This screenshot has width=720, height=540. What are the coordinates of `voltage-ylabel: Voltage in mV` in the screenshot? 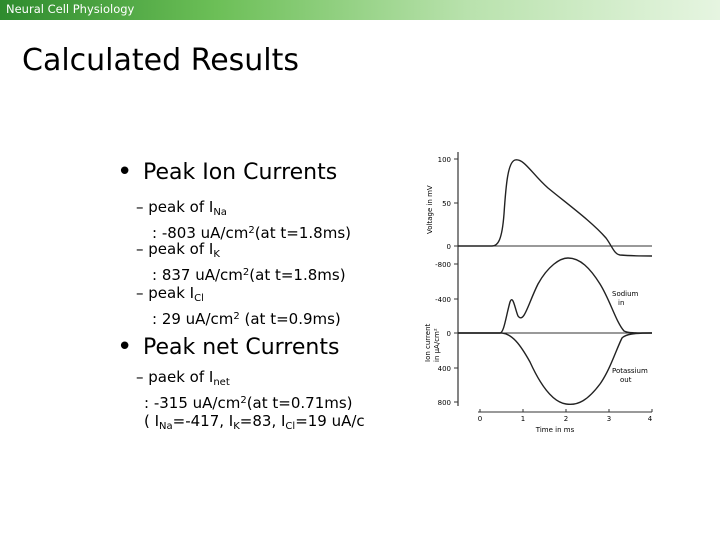 It's located at (430, 209).